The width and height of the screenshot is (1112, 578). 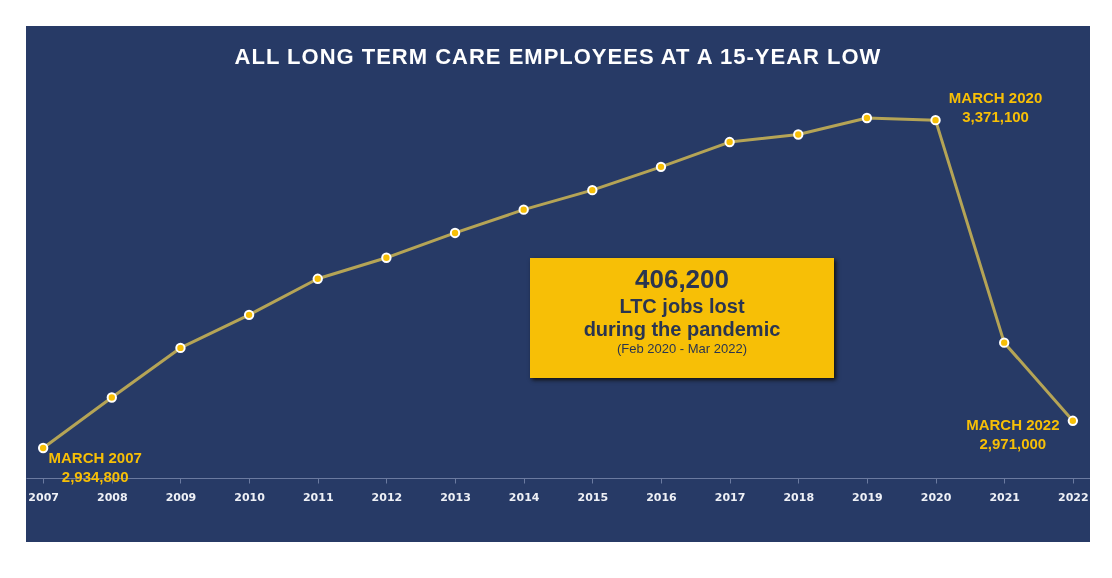 What do you see at coordinates (593, 497) in the screenshot?
I see `x-tick-label: 2015` at bounding box center [593, 497].